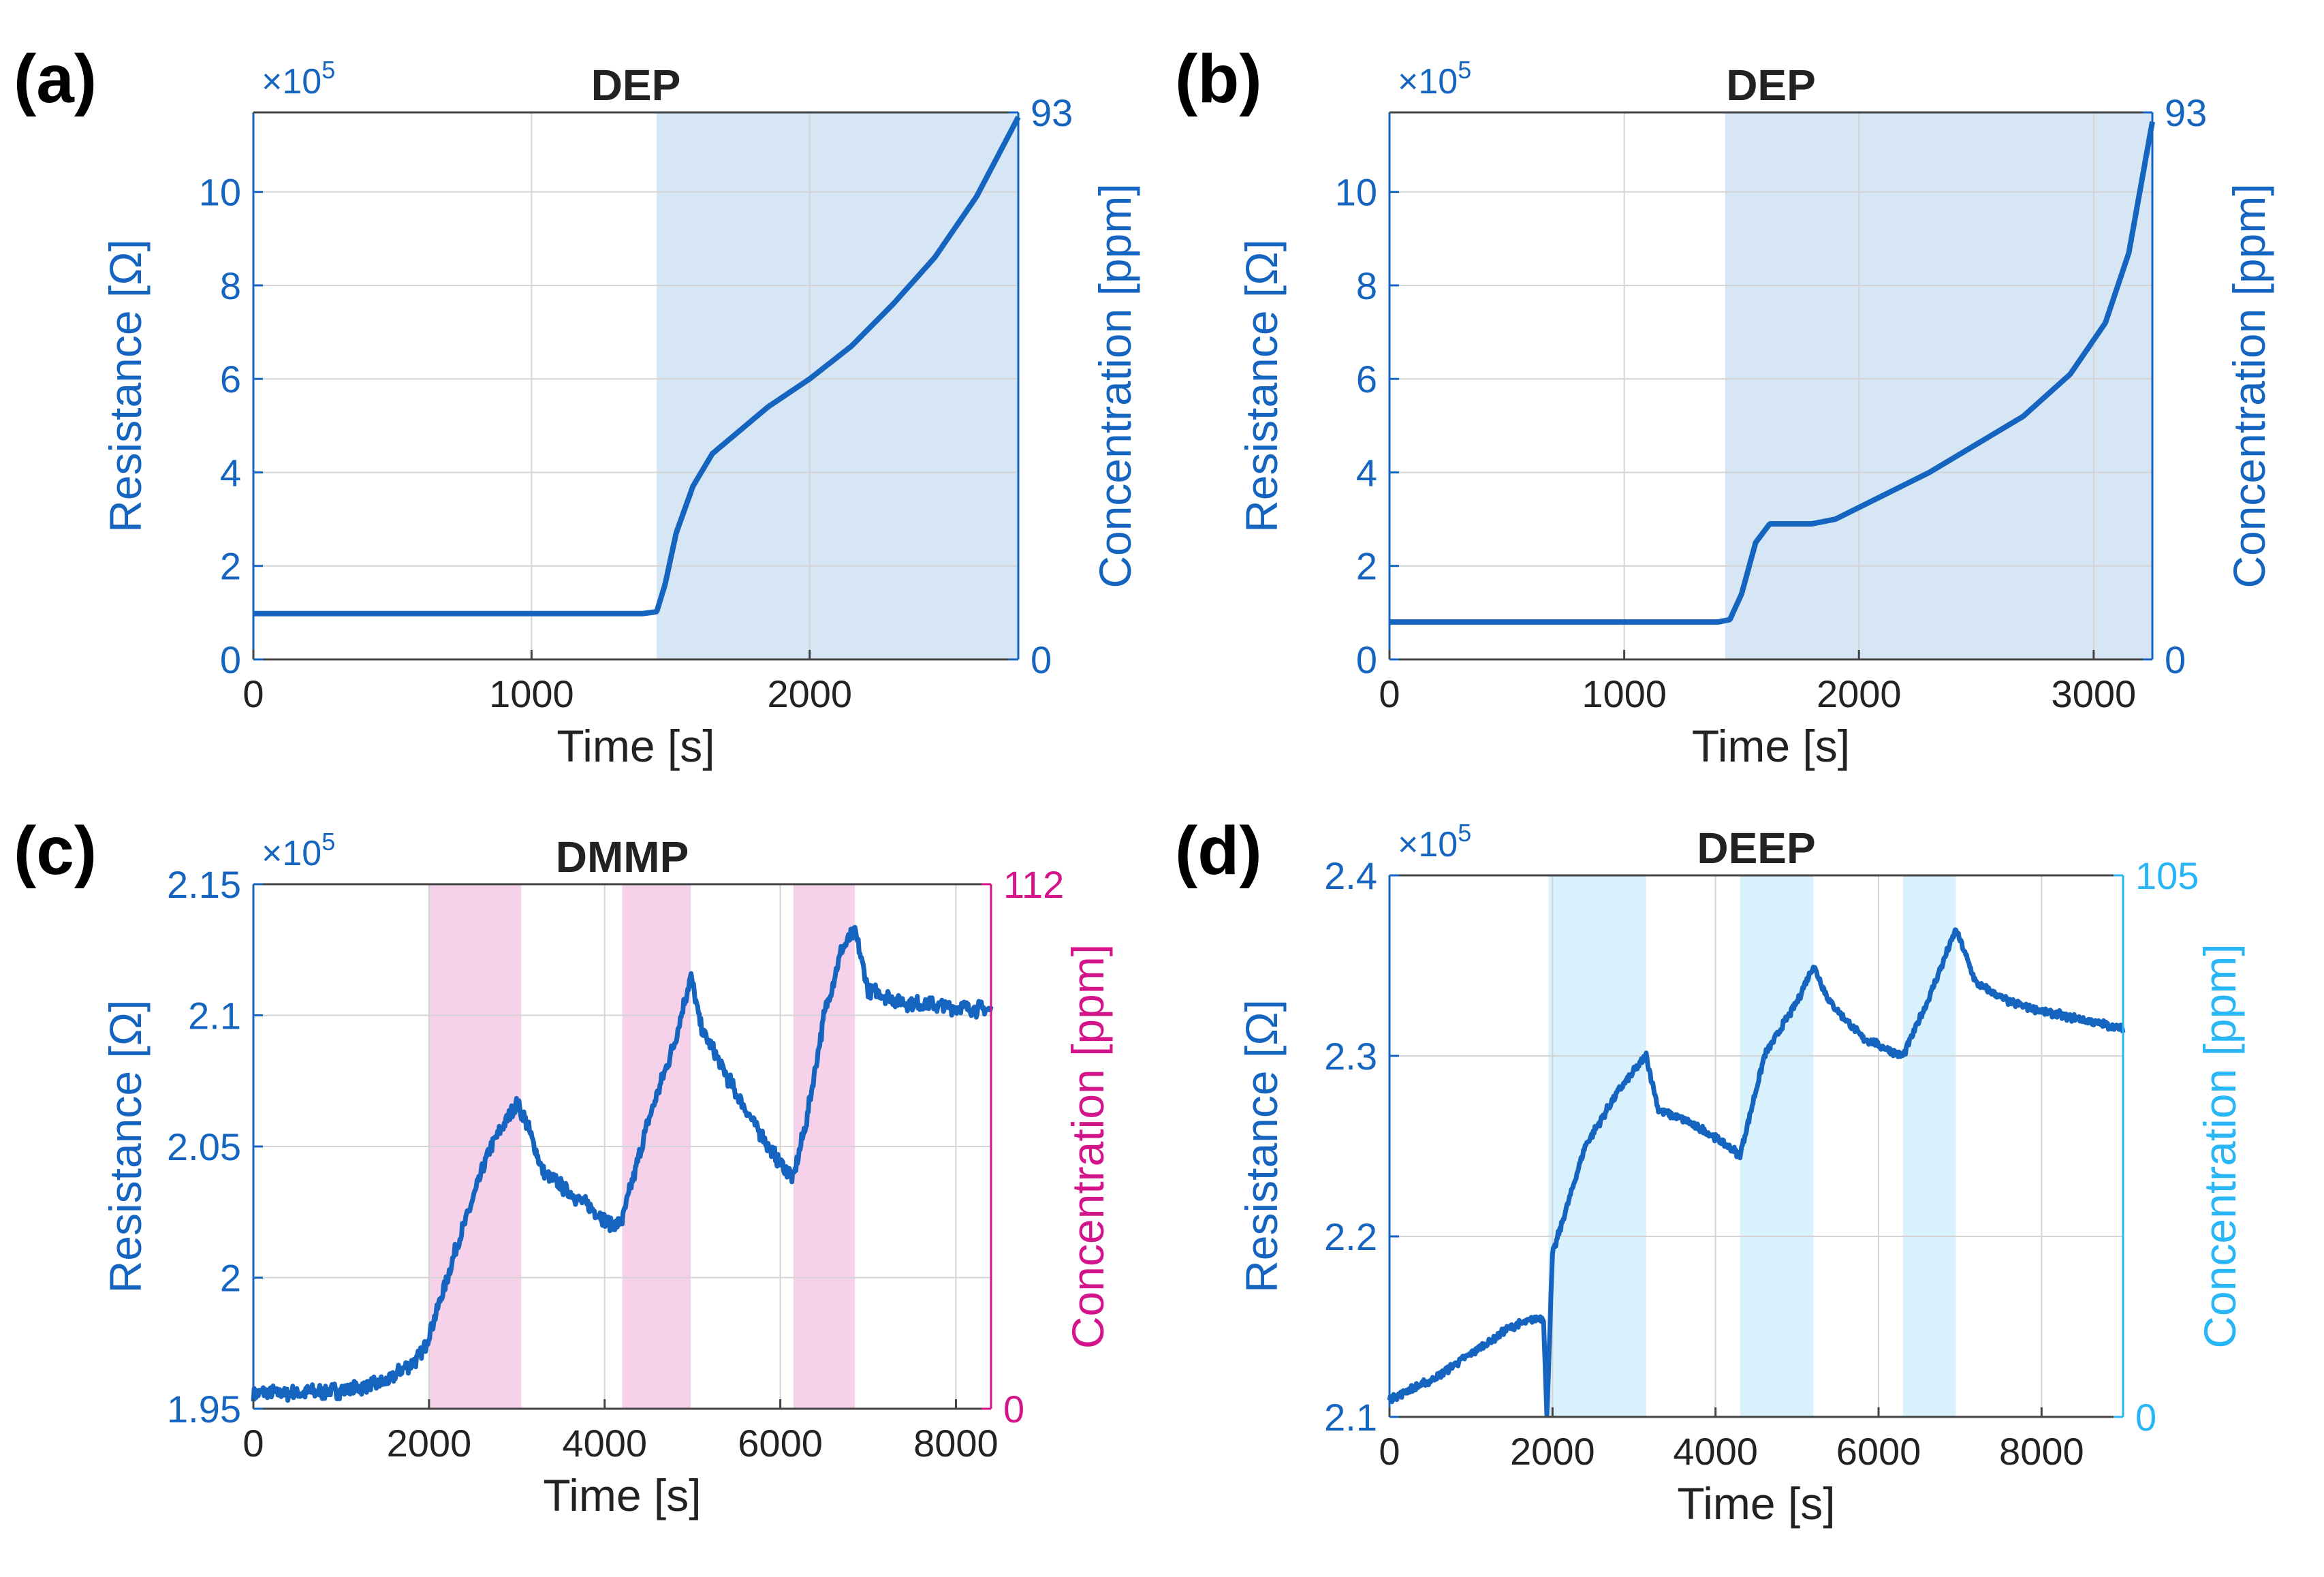 This screenshot has height=1577, width=2324. Describe the element at coordinates (1033, 885) in the screenshot. I see `y2-tick-label: 112` at that location.